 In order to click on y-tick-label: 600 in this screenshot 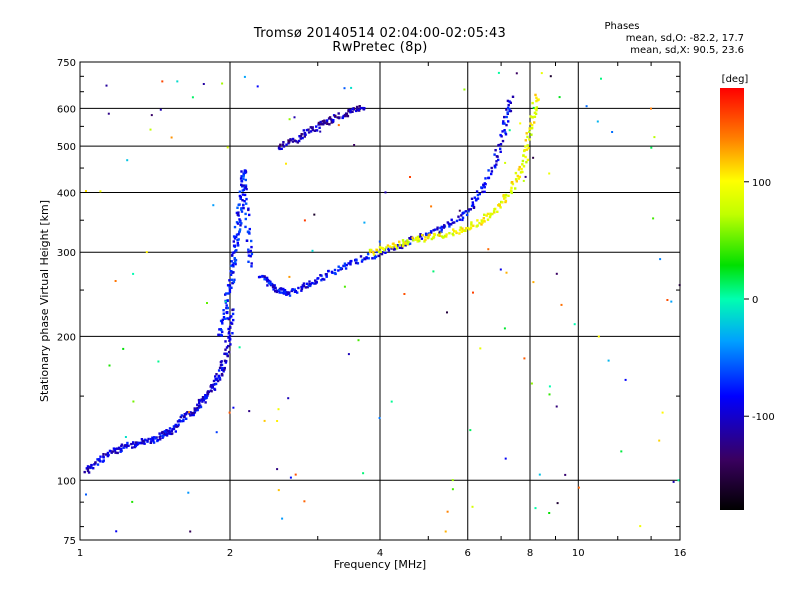, I will do `click(66, 109)`.